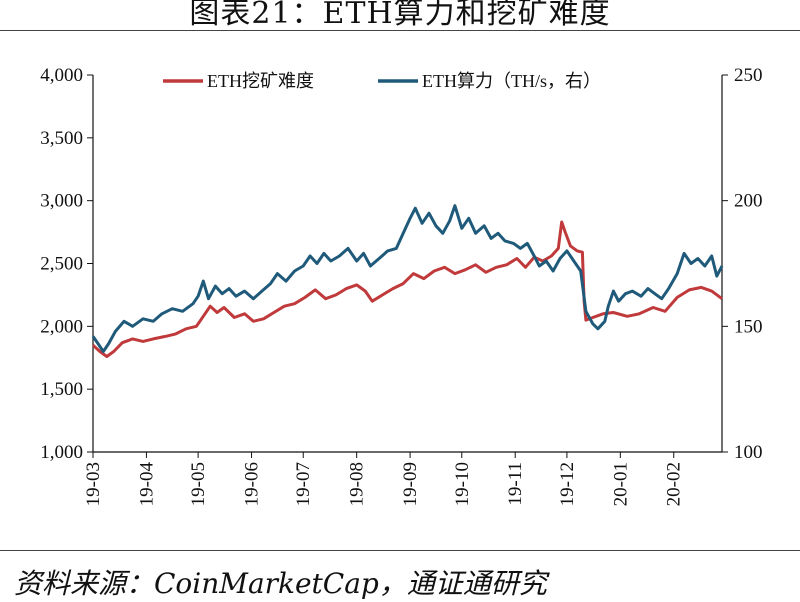  Describe the element at coordinates (61, 389) in the screenshot. I see `left-tick-label: 1,500` at that location.